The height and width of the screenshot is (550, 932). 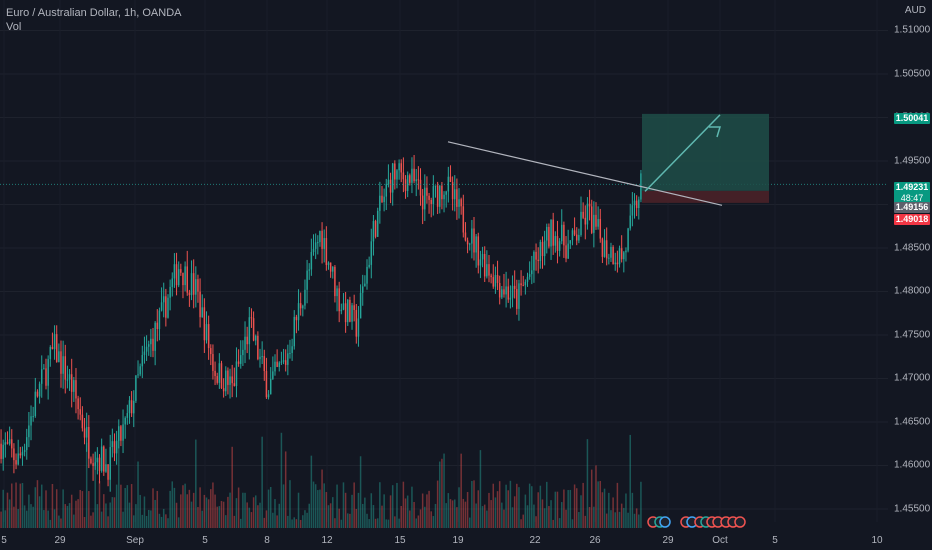 I want to click on symbol-title: Euro / Australian Dollar, 1h, OANDA, so click(x=94, y=13).